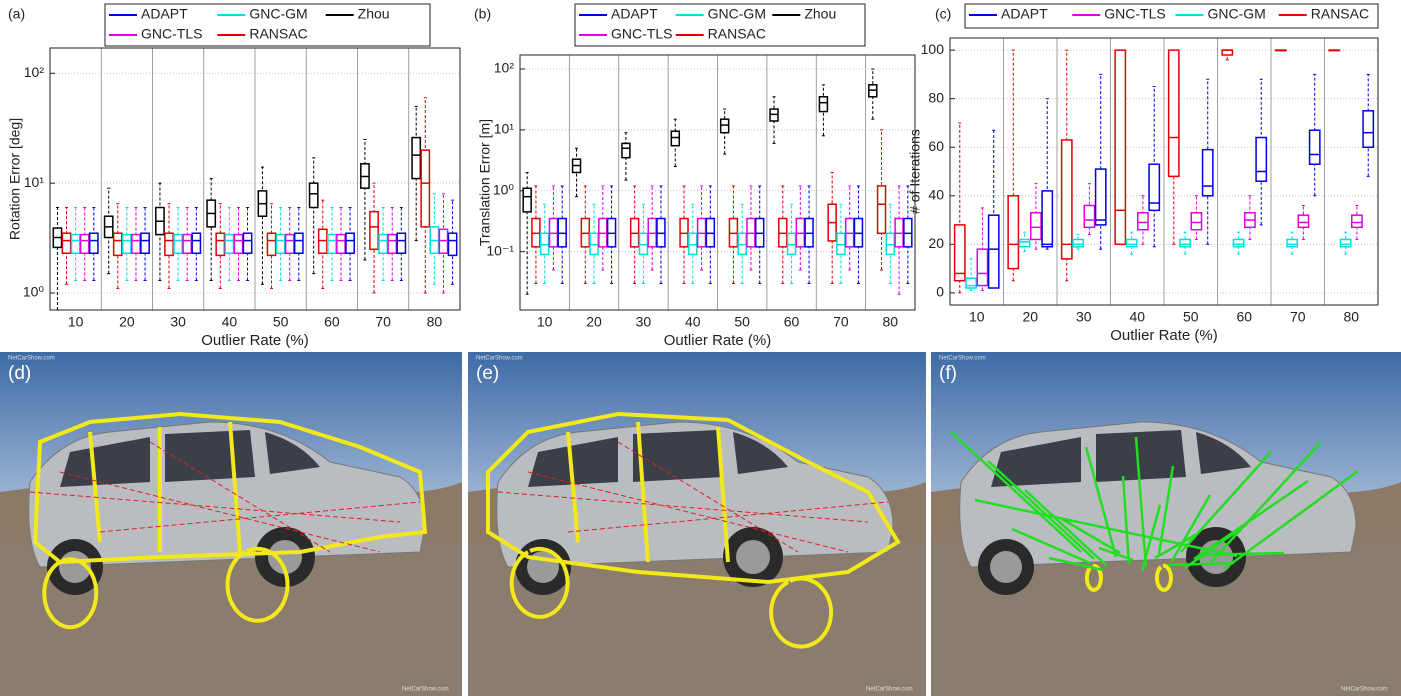 This screenshot has width=1401, height=696. I want to click on x-tick-label: 80, so click(891, 322).